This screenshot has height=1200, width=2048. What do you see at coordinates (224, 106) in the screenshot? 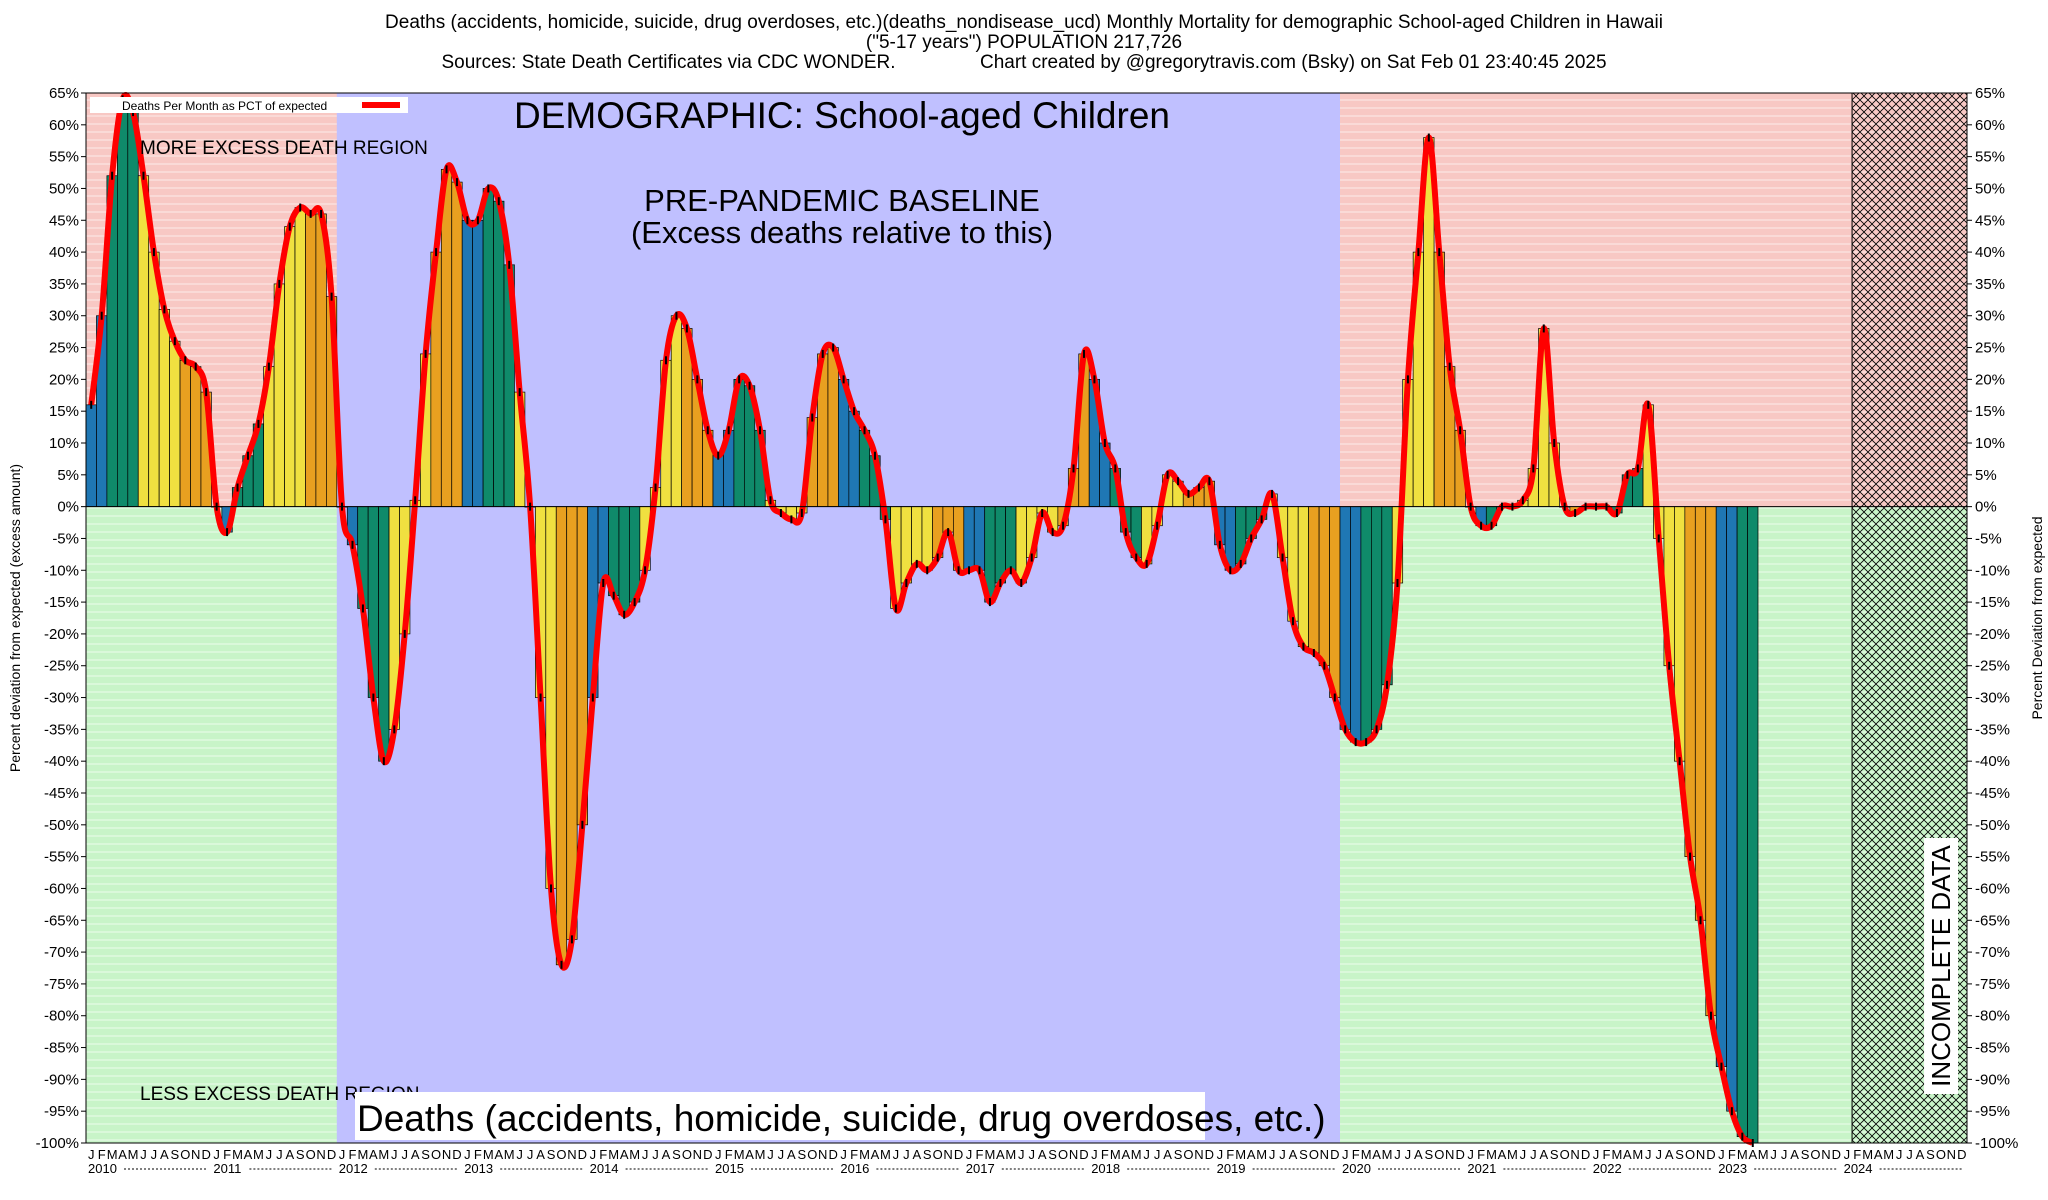
I see `legend-label: Deaths Per Month as PCT of expected` at bounding box center [224, 106].